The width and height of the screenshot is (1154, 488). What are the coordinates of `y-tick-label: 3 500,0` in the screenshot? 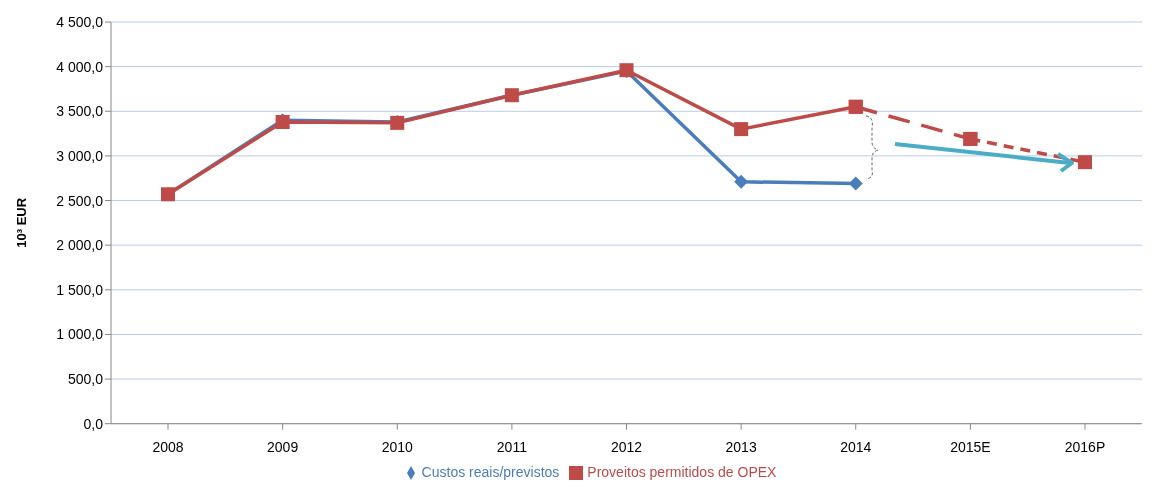 It's located at (80, 111).